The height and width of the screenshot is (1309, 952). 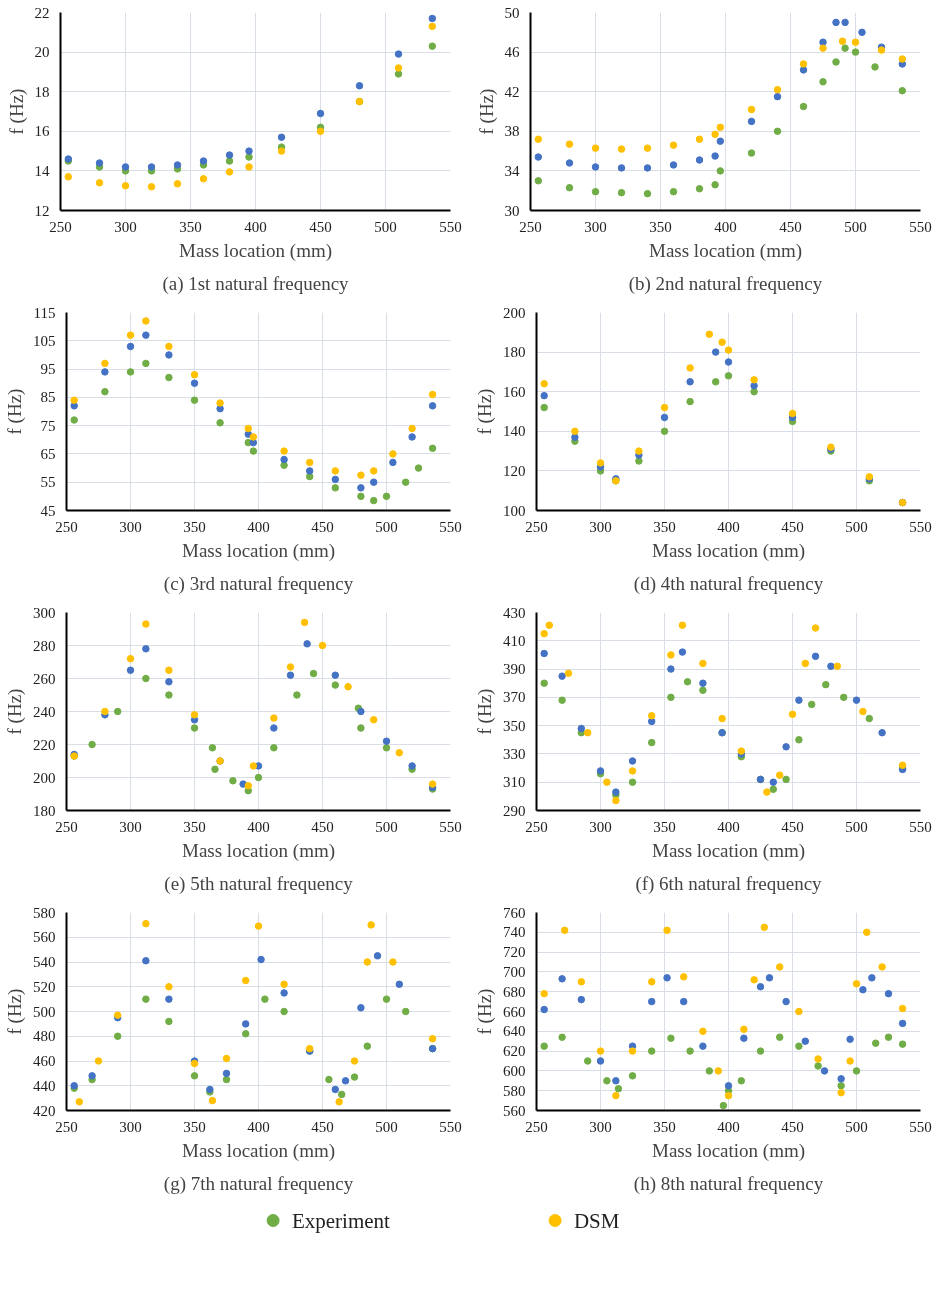 I want to click on y-tick-label: 280, so click(x=44, y=645).